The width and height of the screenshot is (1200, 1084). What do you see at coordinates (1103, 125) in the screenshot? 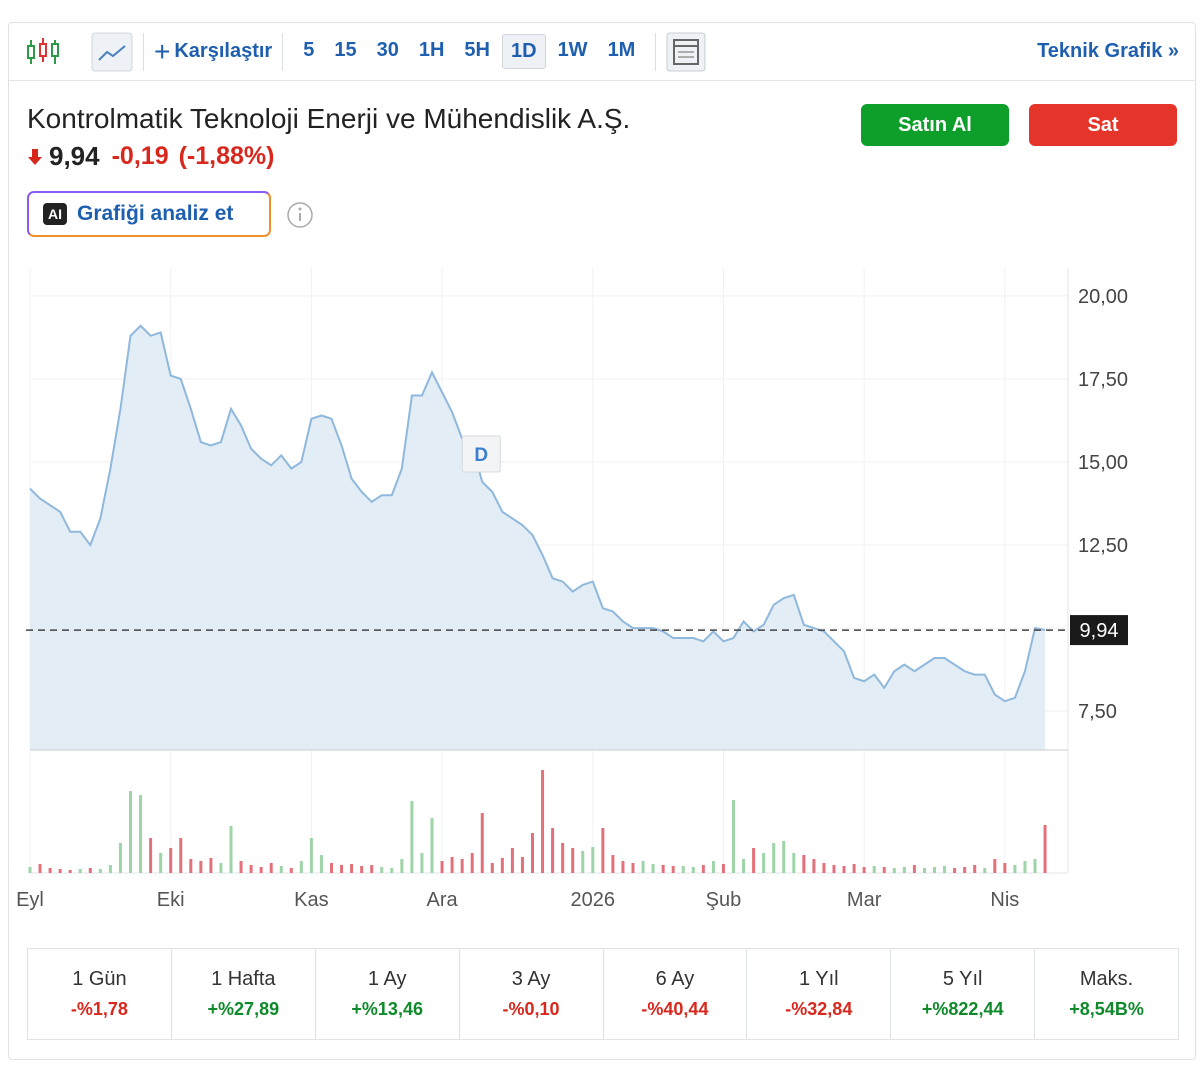
I see `sell-button: Sat` at bounding box center [1103, 125].